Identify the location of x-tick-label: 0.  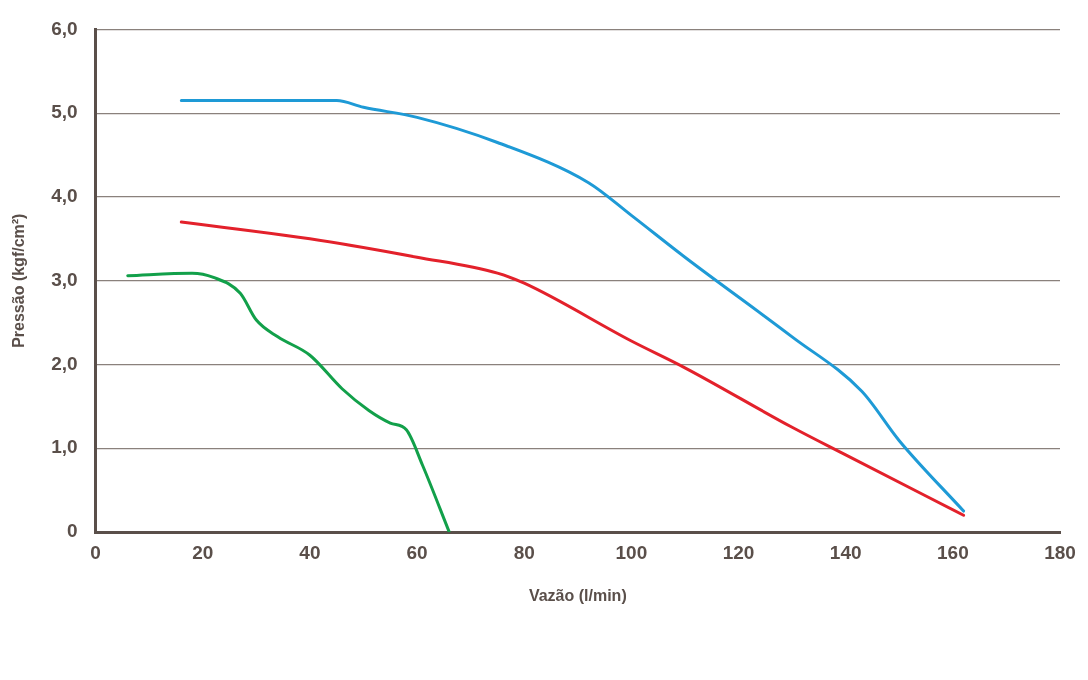
(95, 552).